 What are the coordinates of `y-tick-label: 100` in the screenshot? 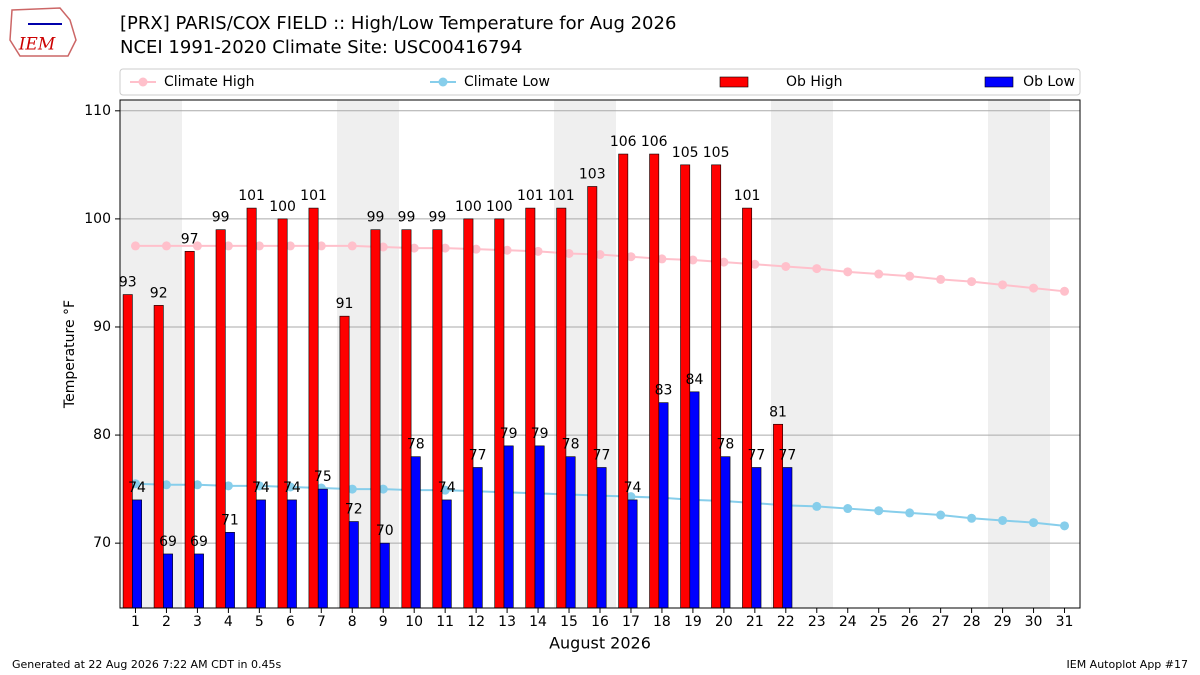 It's located at (97, 219).